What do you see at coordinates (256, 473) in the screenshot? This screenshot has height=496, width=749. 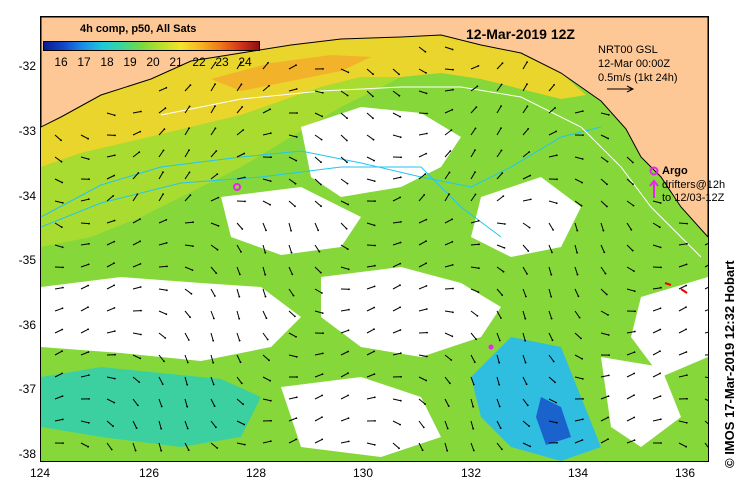 I see `x-tick-label: 128` at bounding box center [256, 473].